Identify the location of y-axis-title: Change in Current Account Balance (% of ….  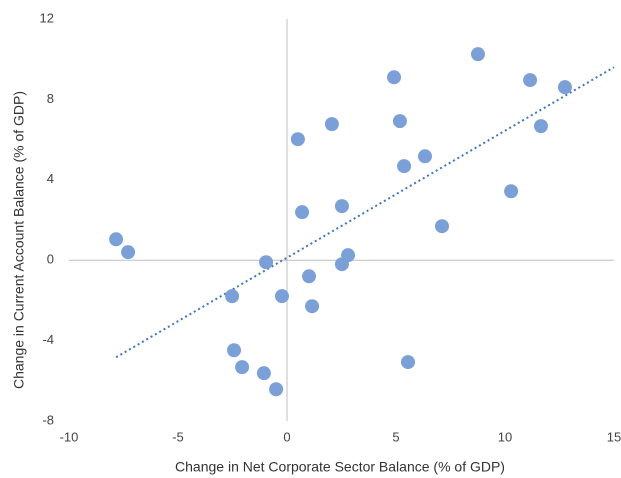
(19, 240).